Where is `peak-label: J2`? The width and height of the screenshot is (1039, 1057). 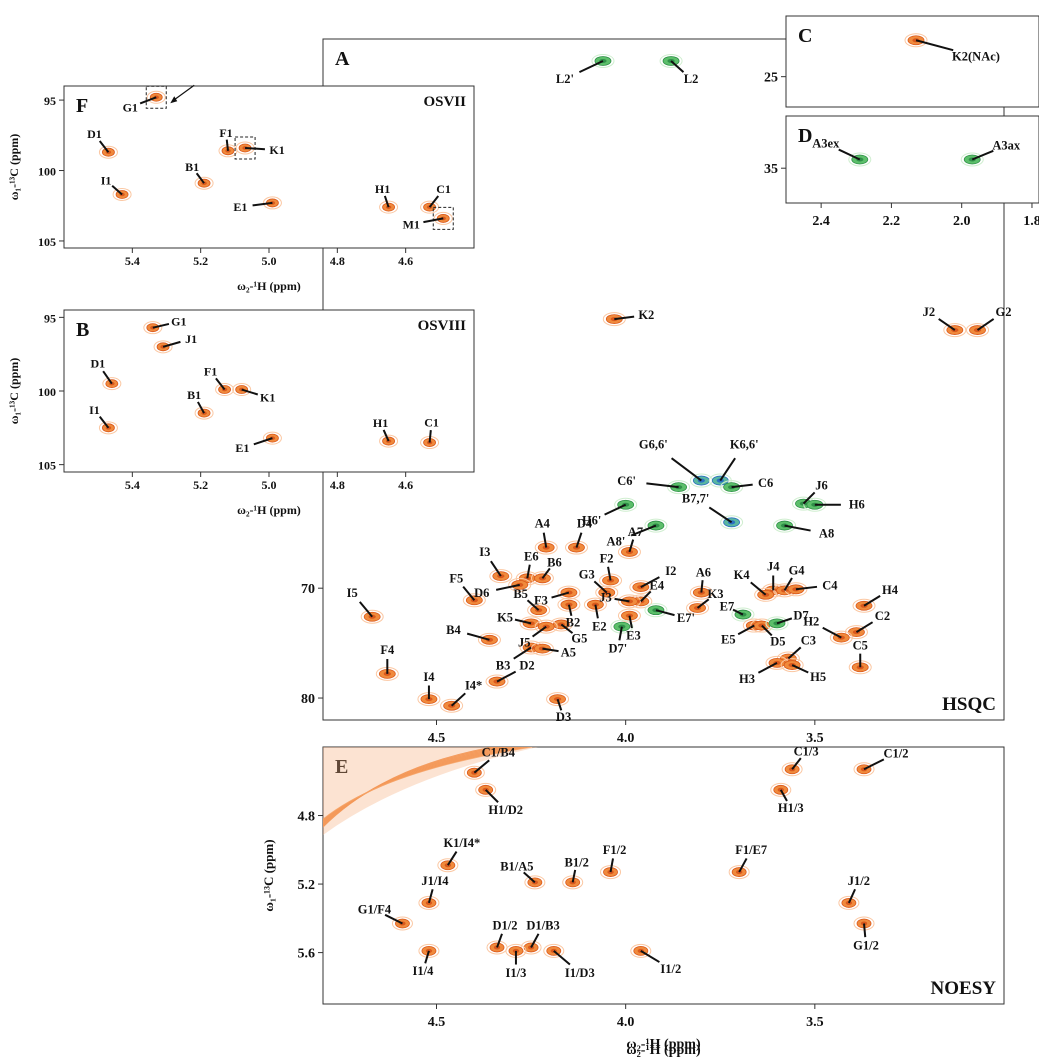
peak-label: J2 is located at coordinates (929, 312).